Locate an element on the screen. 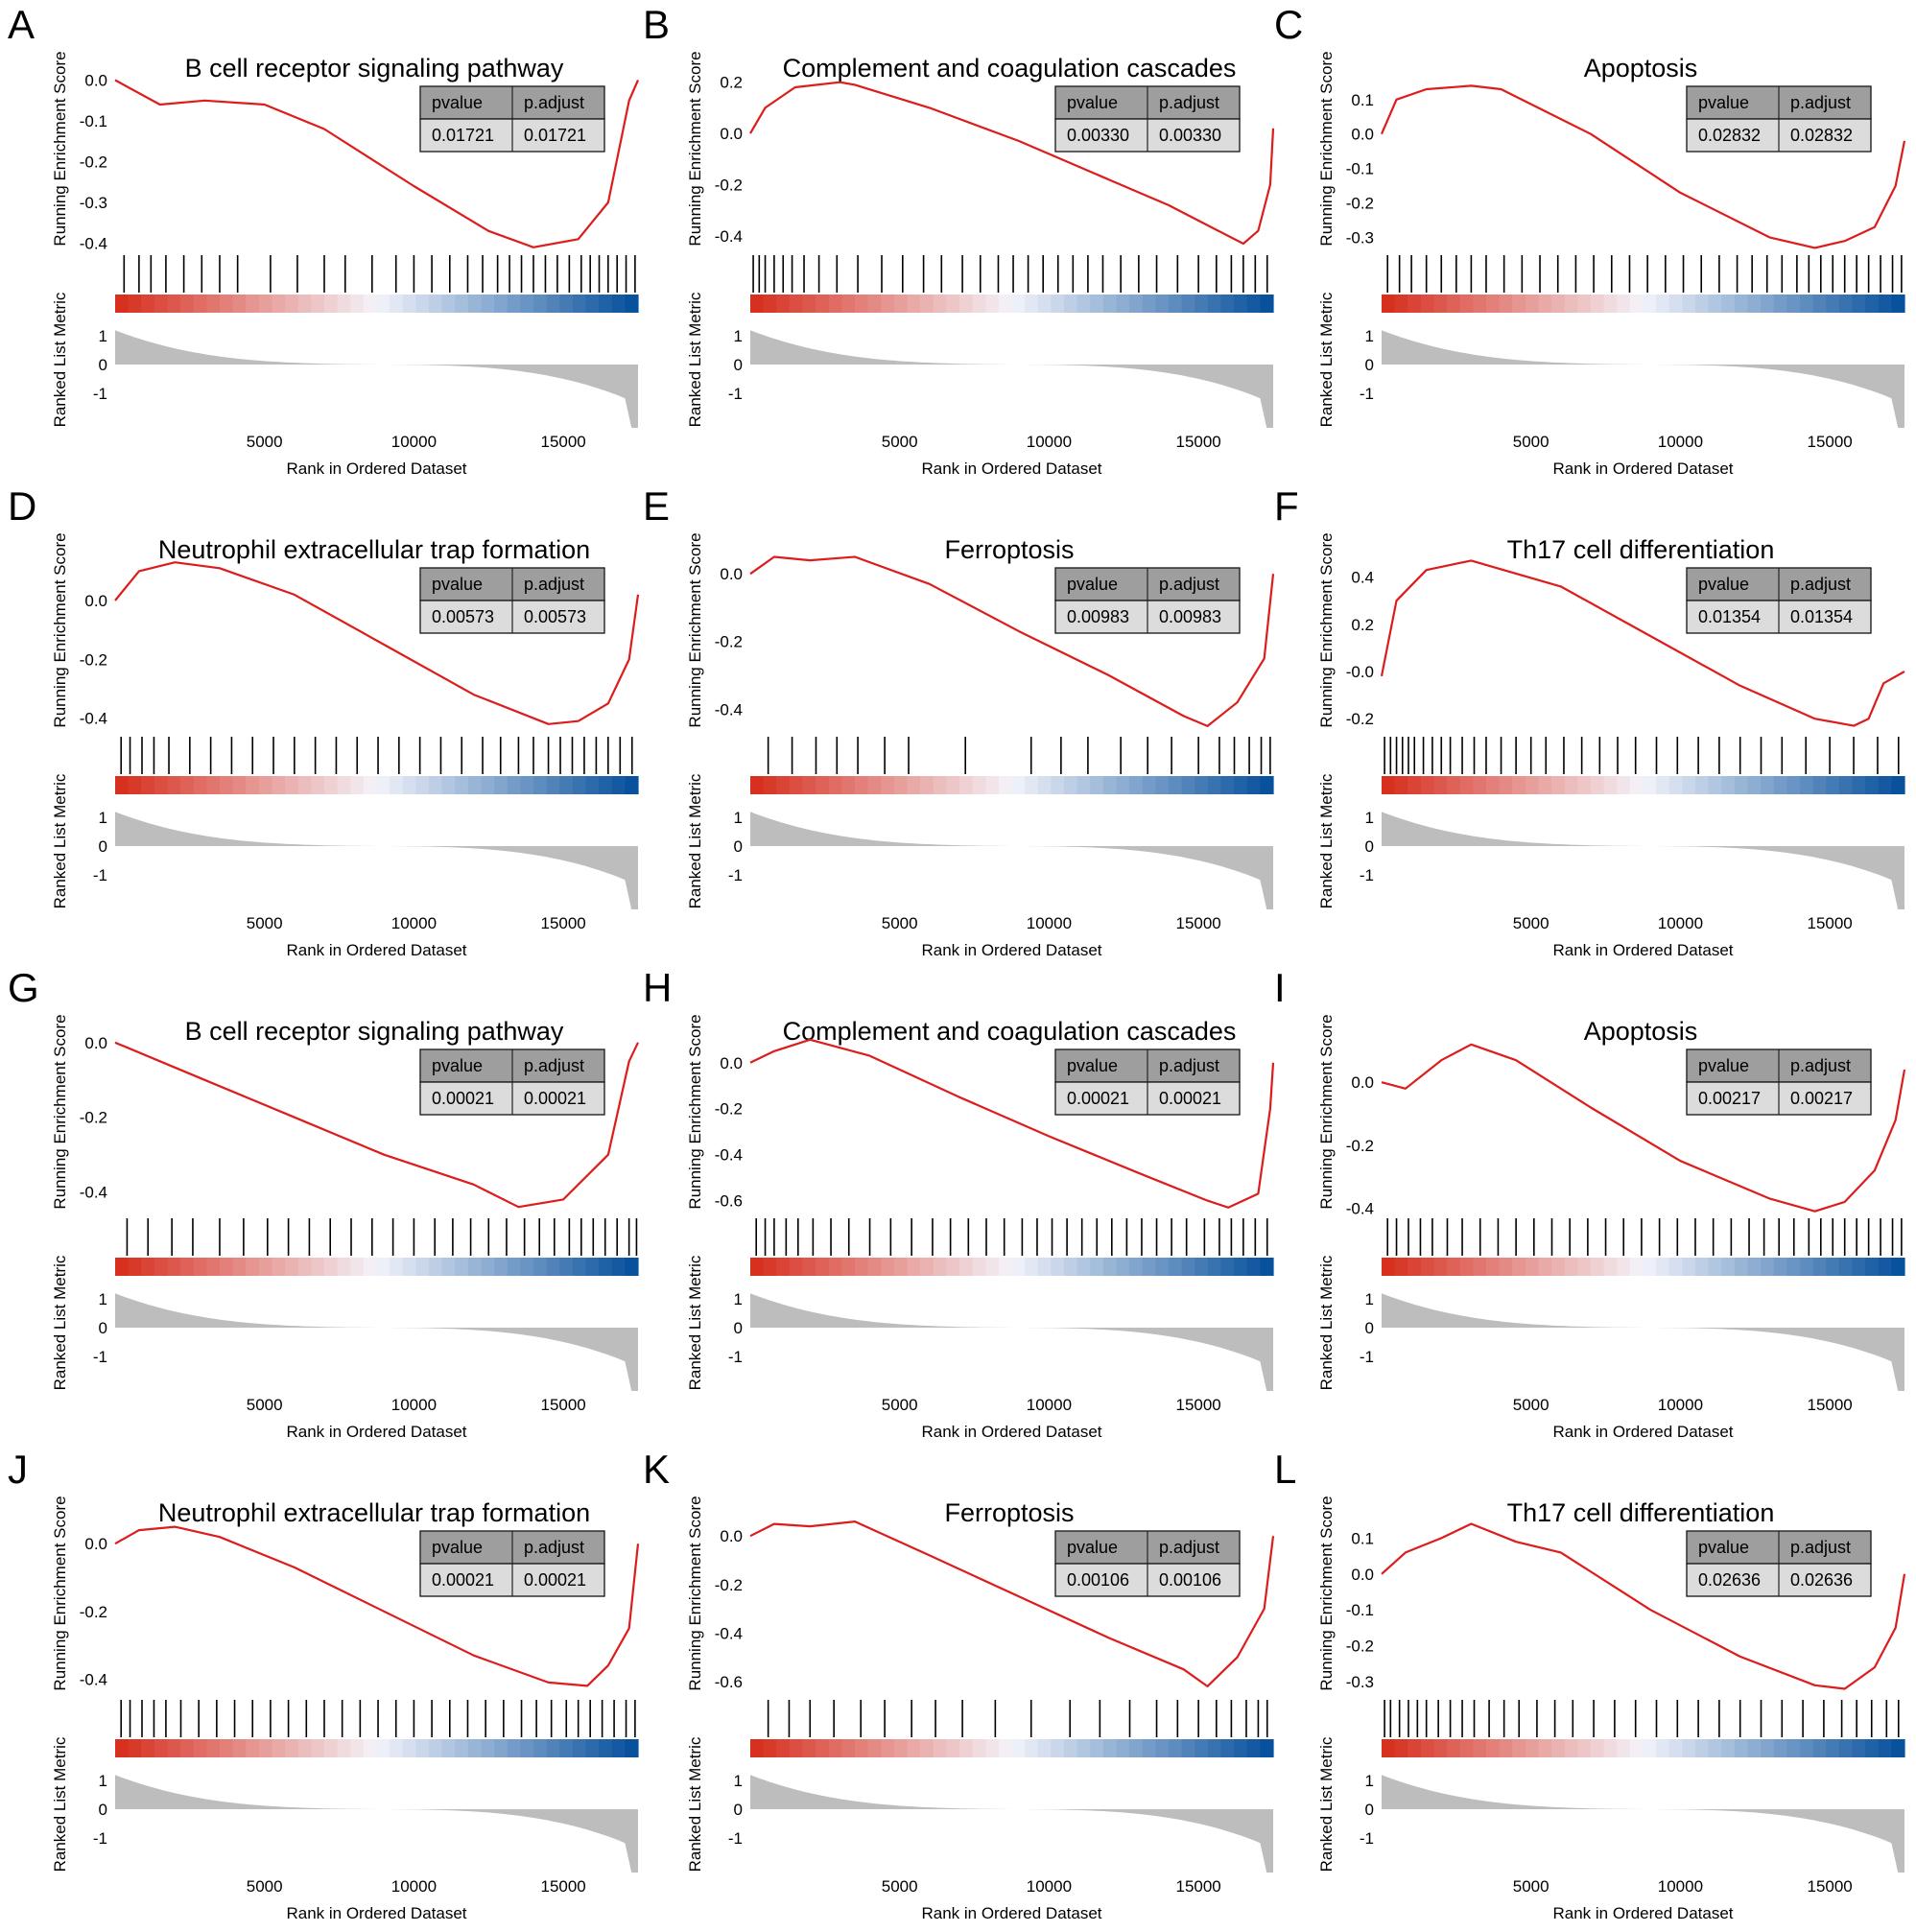  padjust-value: 0.00217 is located at coordinates (1822, 1098).